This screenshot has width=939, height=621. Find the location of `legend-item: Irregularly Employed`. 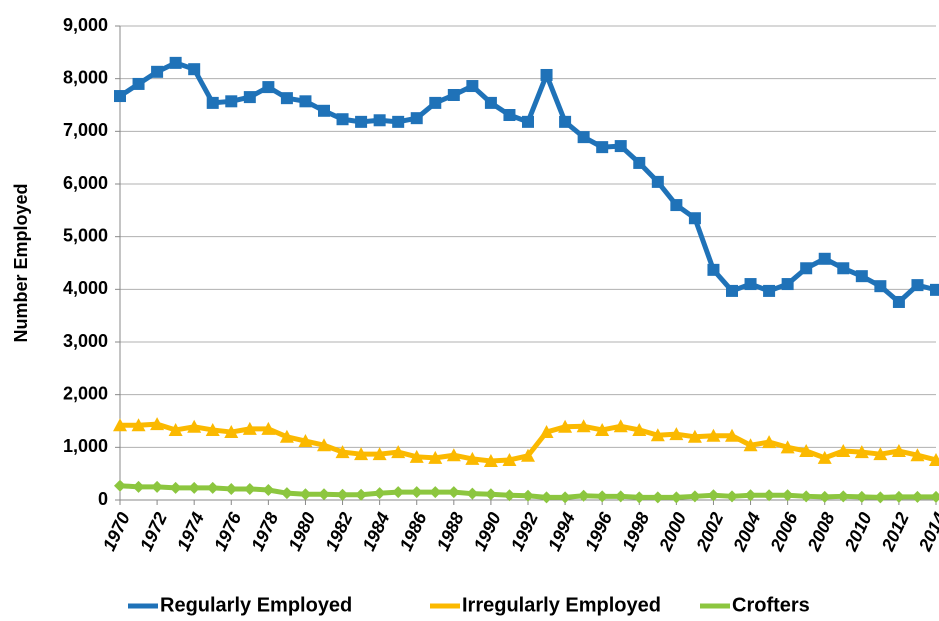

legend-item: Irregularly Employed is located at coordinates (545, 605).